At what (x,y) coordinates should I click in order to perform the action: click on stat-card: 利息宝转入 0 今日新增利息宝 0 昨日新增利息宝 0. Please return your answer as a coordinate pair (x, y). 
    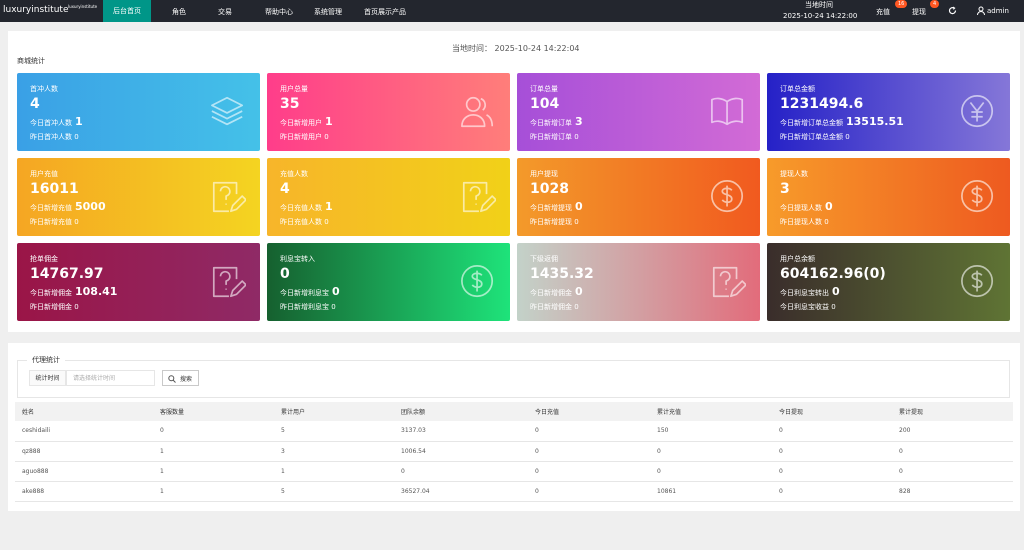
    Looking at the image, I should click on (388, 282).